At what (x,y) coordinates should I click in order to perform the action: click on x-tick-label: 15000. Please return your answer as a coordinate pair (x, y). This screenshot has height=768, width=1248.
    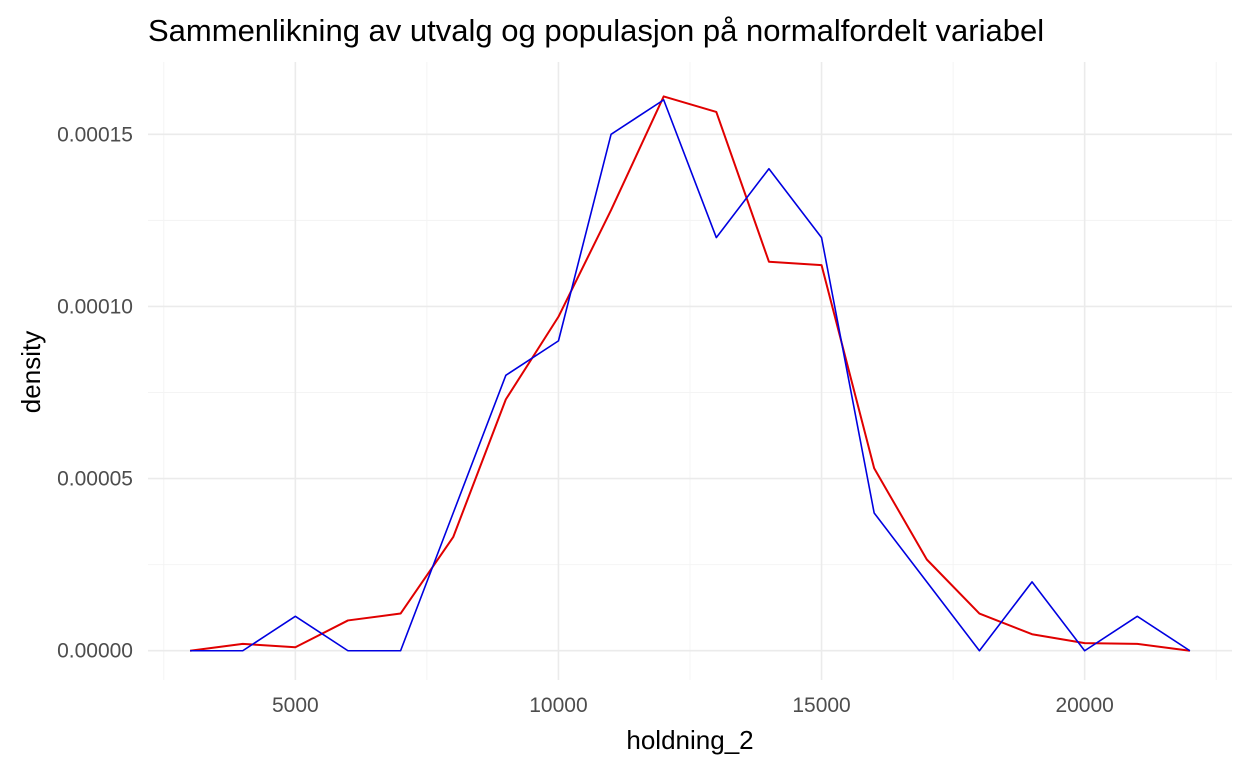
    Looking at the image, I should click on (821, 705).